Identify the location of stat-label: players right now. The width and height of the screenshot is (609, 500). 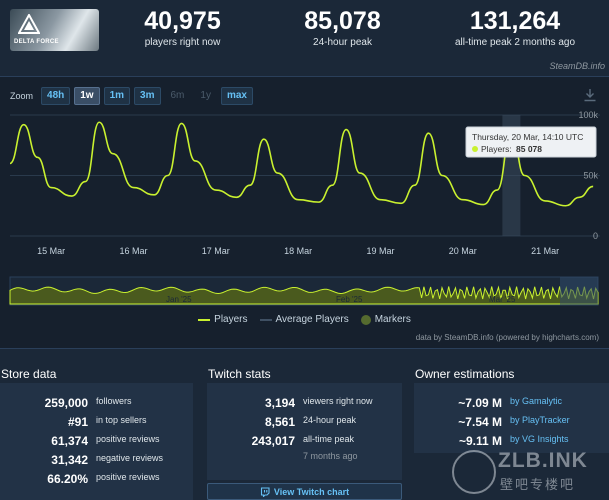
(182, 42).